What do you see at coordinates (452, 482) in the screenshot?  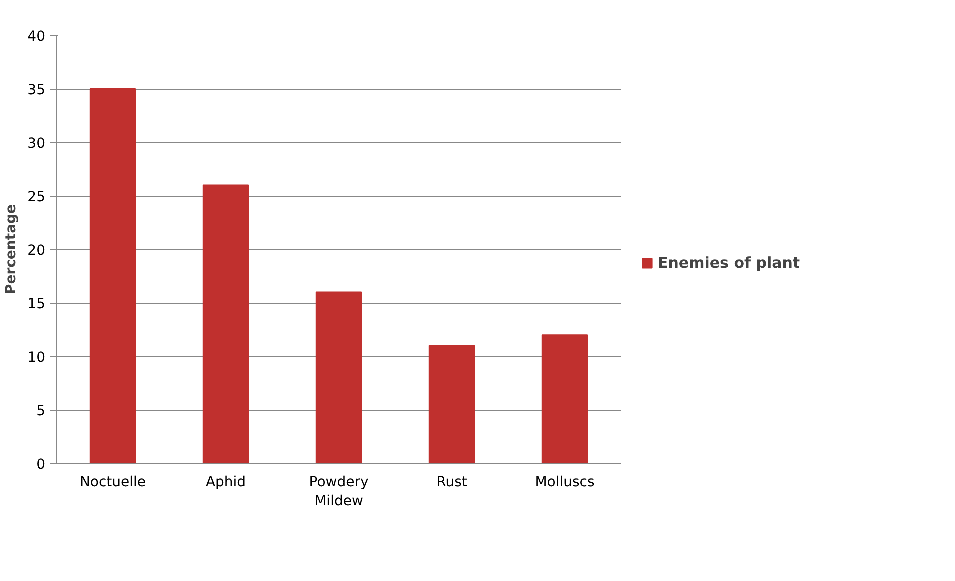 I see `x-tick-label: Rust` at bounding box center [452, 482].